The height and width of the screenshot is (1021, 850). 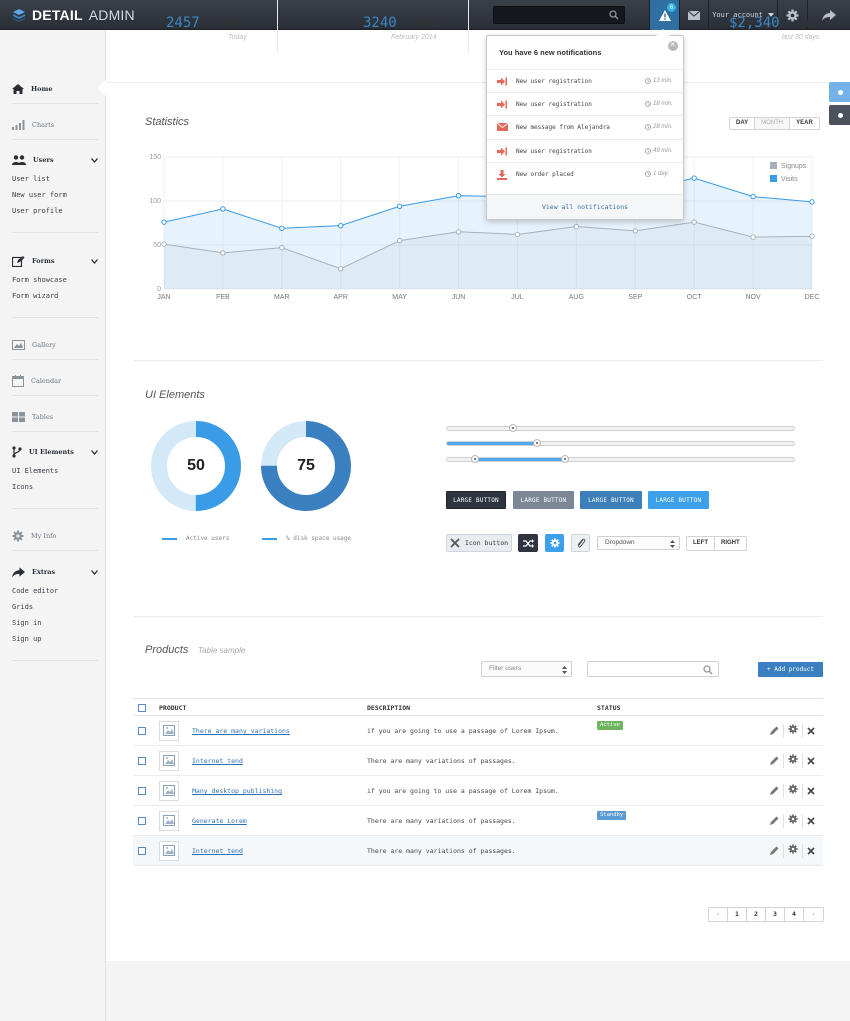 I want to click on side-panel-tab-settings, so click(x=839, y=92).